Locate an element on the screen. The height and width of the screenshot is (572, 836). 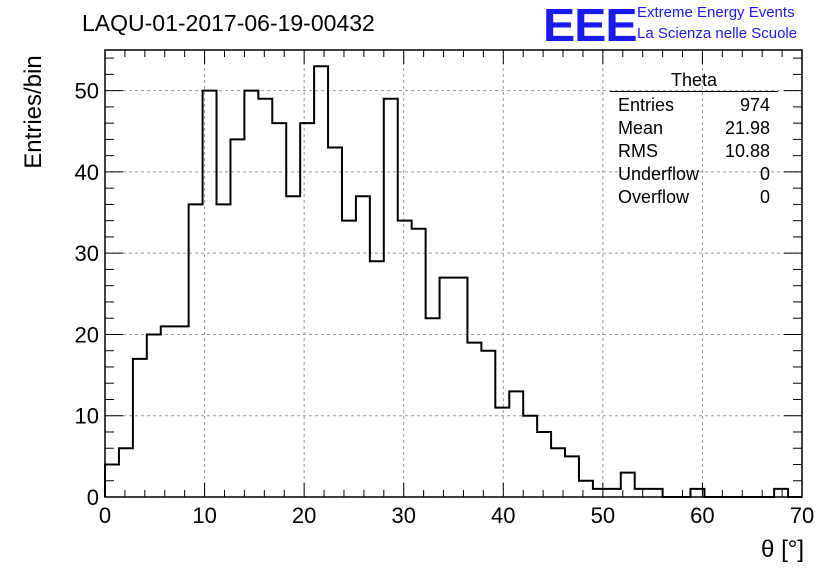
x-tick-label: 40 is located at coordinates (503, 515).